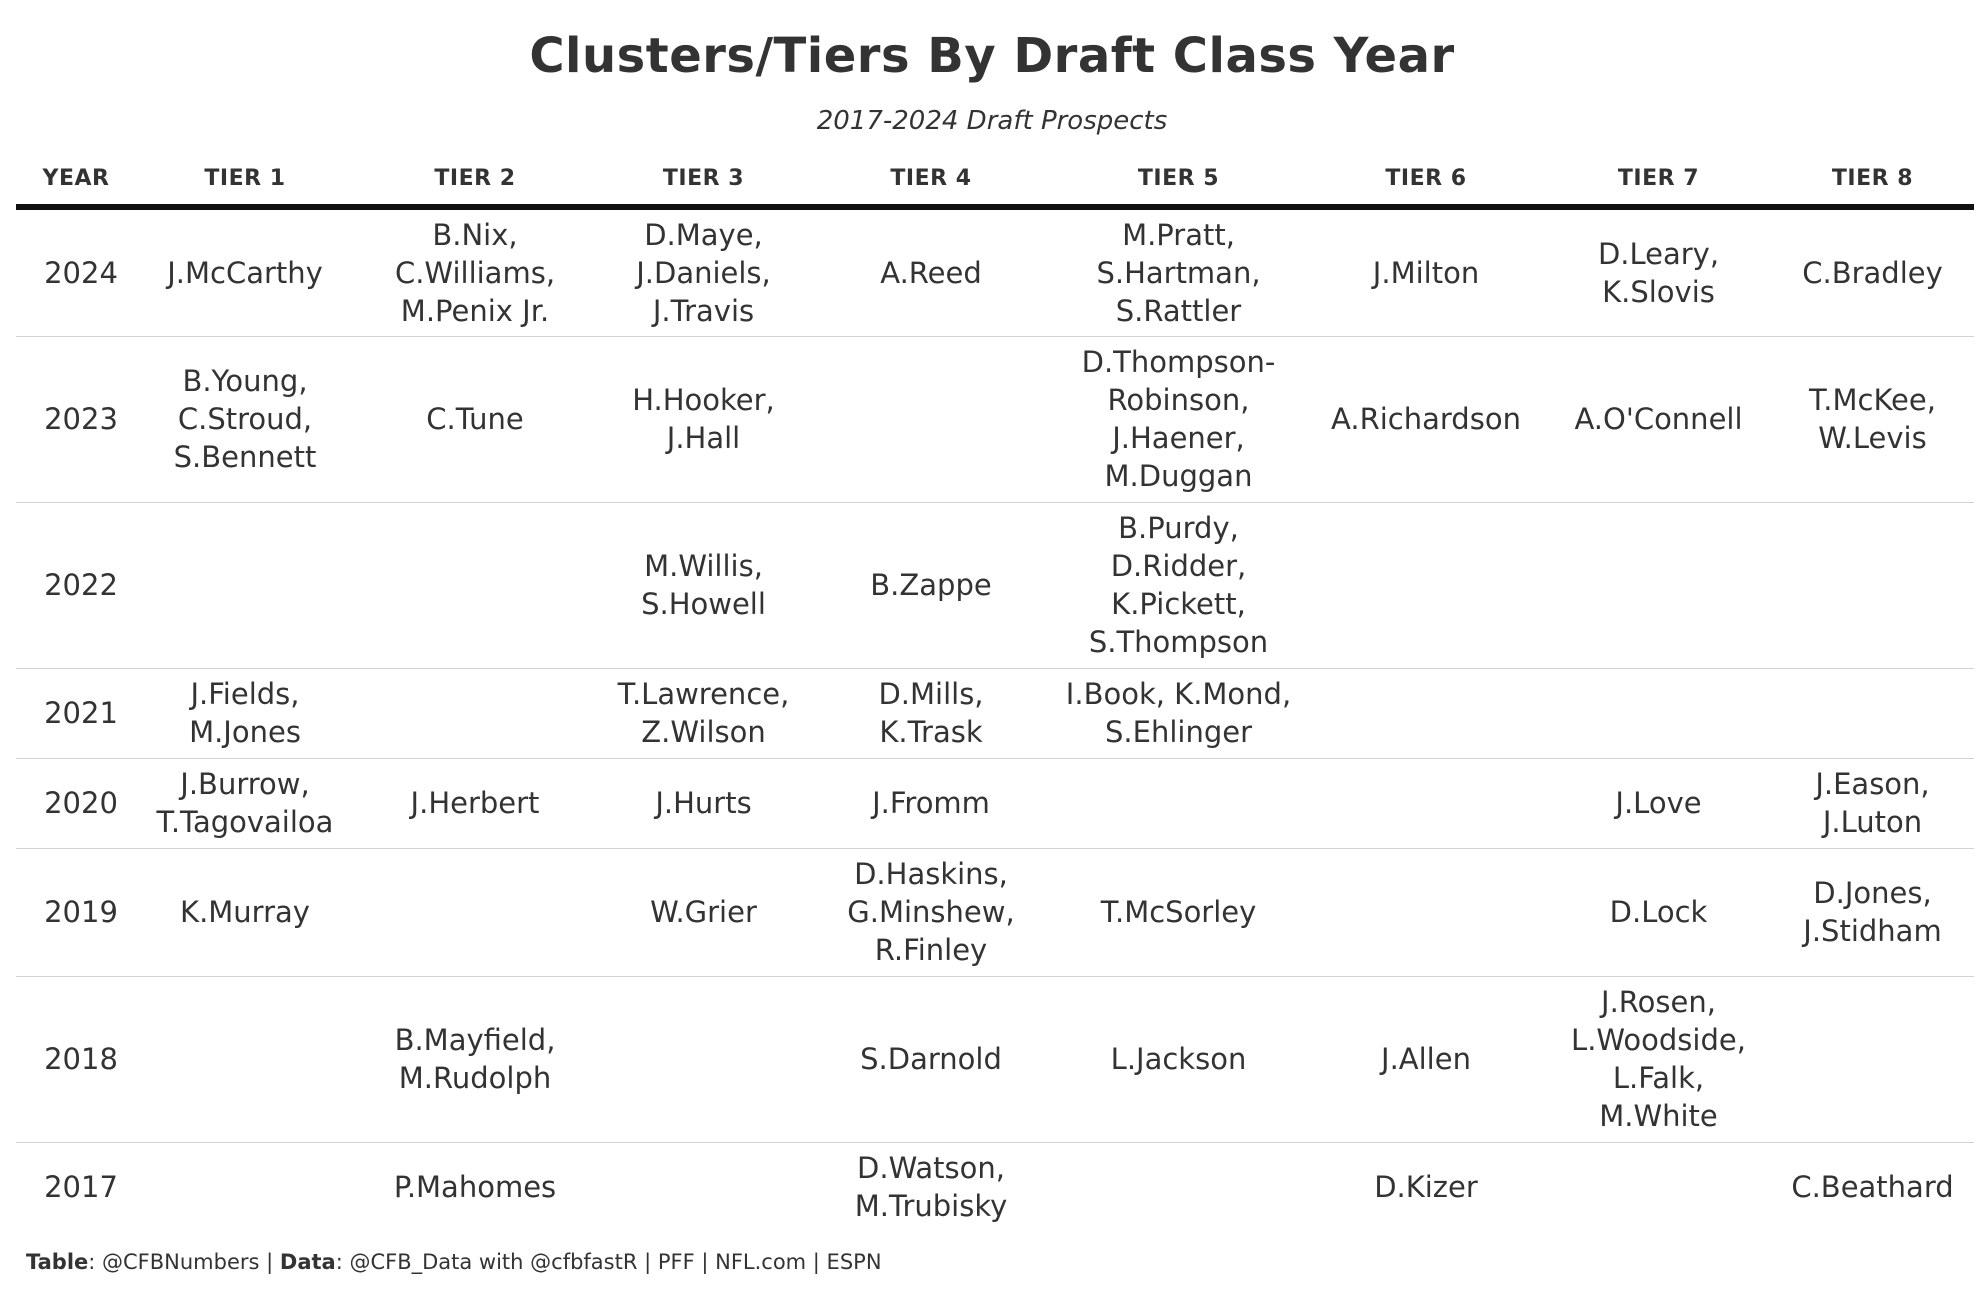 This screenshot has width=1984, height=1306. Describe the element at coordinates (1658, 1040) in the screenshot. I see `player-name: L.Woodside,` at that location.